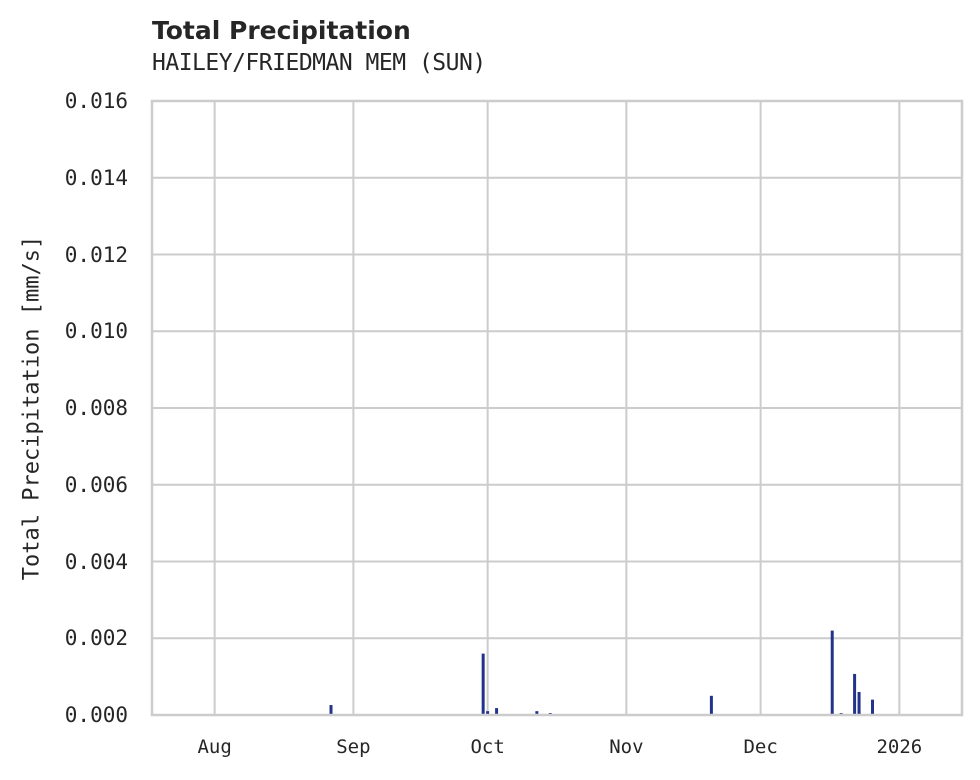 Image resolution: width=980 pixels, height=780 pixels. What do you see at coordinates (626, 747) in the screenshot?
I see `x-tick-label: Nov` at bounding box center [626, 747].